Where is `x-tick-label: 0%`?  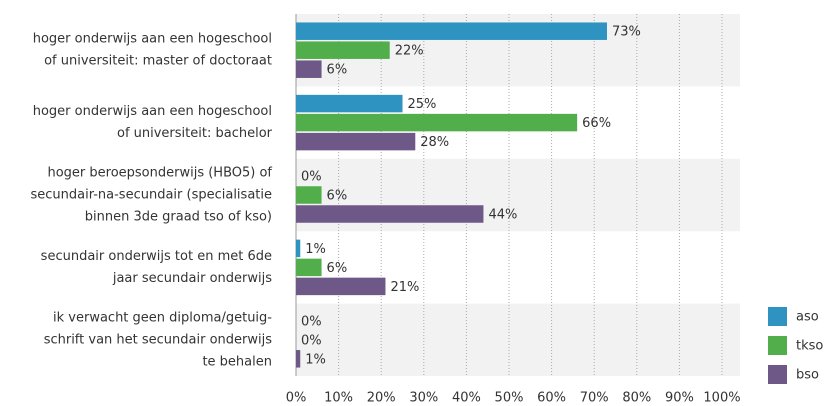 x-tick-label: 0% is located at coordinates (296, 398).